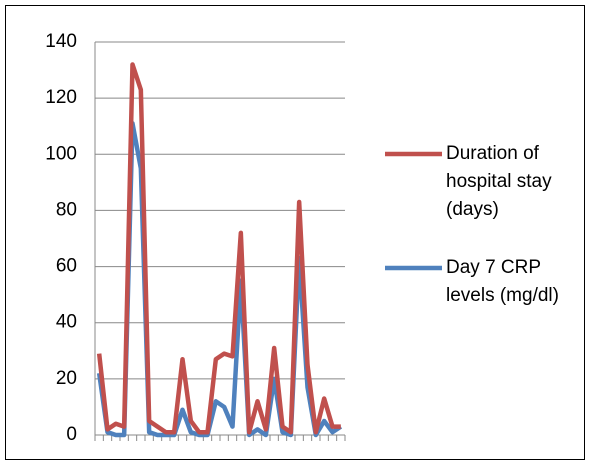 The height and width of the screenshot is (464, 590). What do you see at coordinates (66, 266) in the screenshot?
I see `y-tick-label: 60` at bounding box center [66, 266].